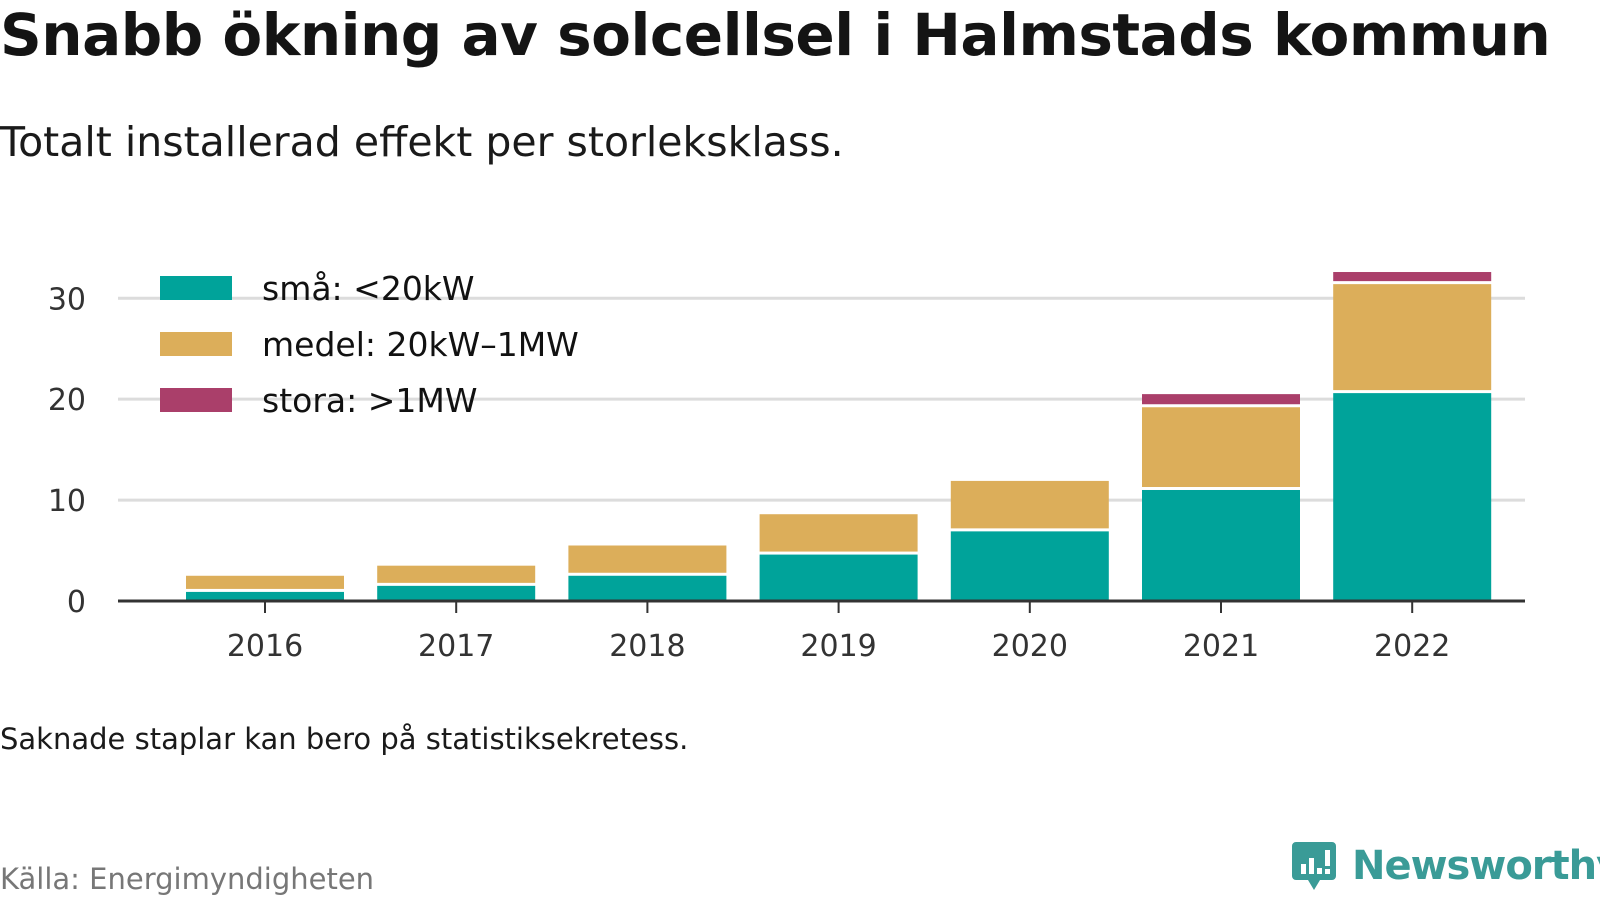 The height and width of the screenshot is (900, 1600). I want to click on y-tick-label: 0, so click(76, 602).